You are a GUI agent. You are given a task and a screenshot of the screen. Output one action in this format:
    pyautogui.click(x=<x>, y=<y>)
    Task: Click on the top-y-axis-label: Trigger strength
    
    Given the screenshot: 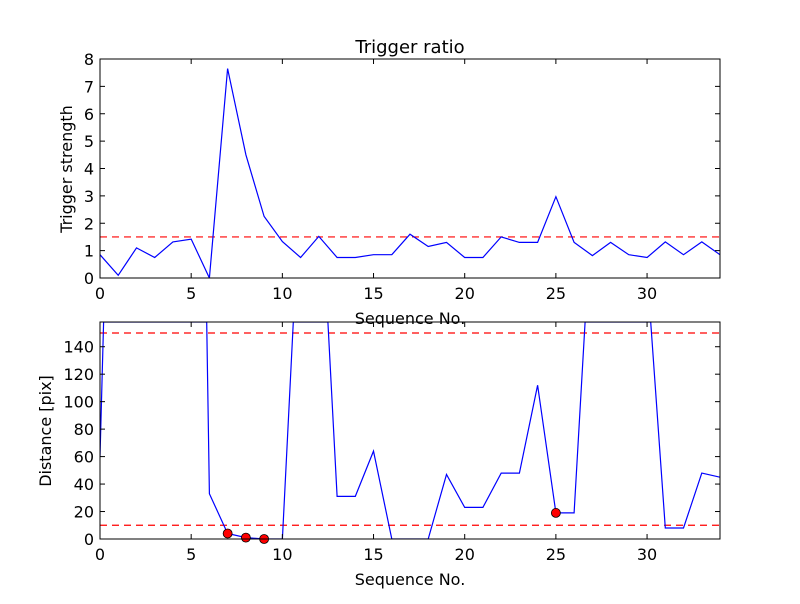 What is the action you would take?
    pyautogui.click(x=66, y=169)
    